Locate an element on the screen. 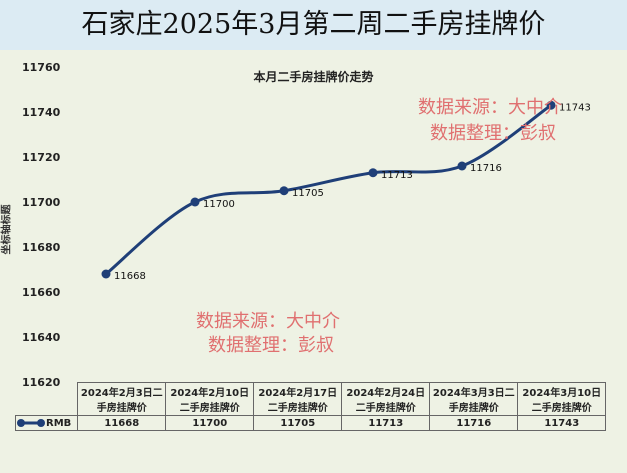 The image size is (627, 473). category-header: 2024年2月10日二手房挂牌价 is located at coordinates (210, 399).